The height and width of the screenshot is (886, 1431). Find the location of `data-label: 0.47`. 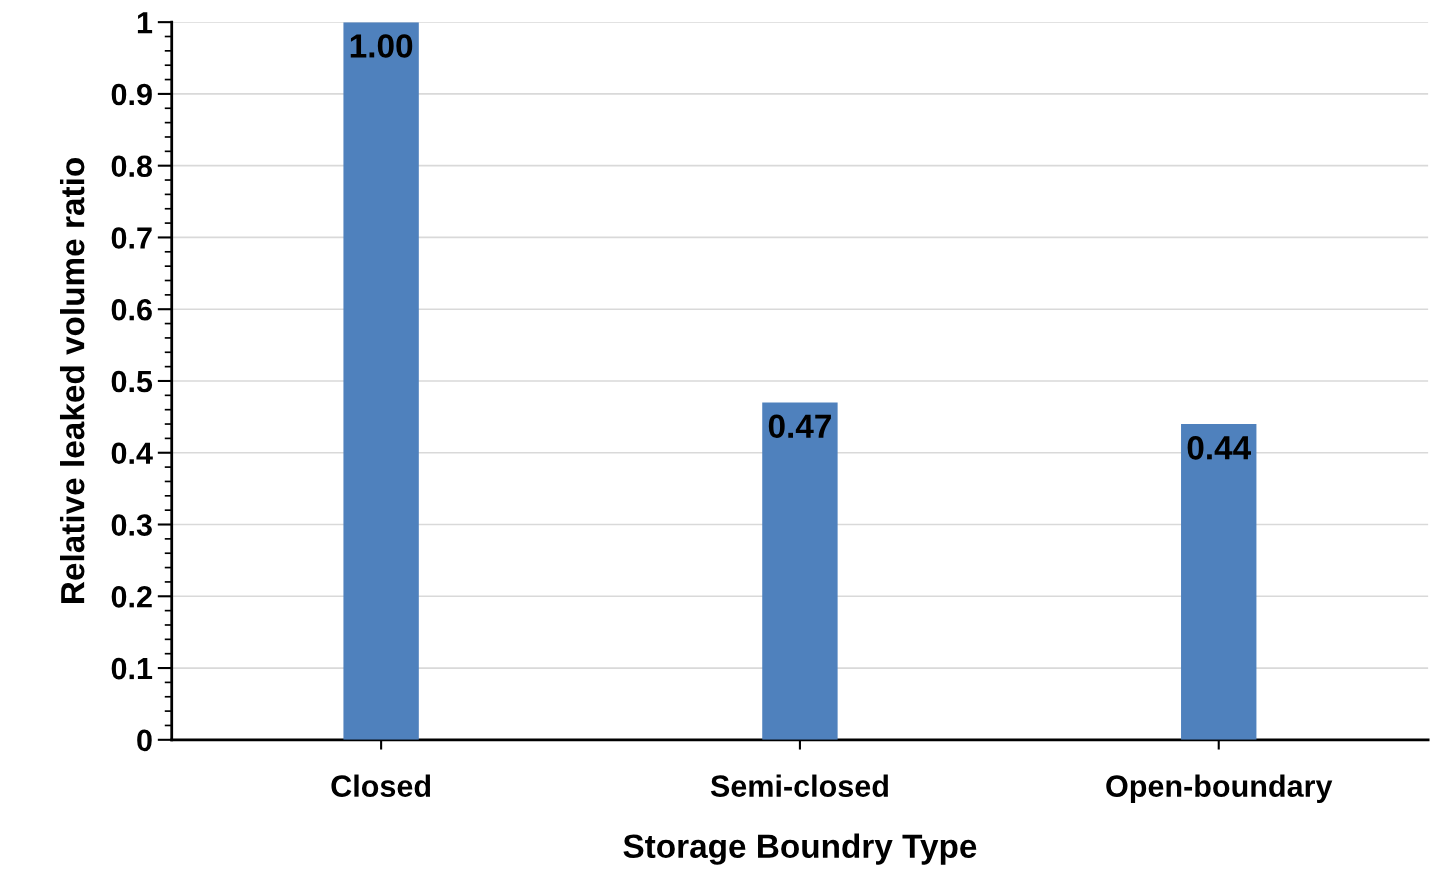

data-label: 0.47 is located at coordinates (799, 426).